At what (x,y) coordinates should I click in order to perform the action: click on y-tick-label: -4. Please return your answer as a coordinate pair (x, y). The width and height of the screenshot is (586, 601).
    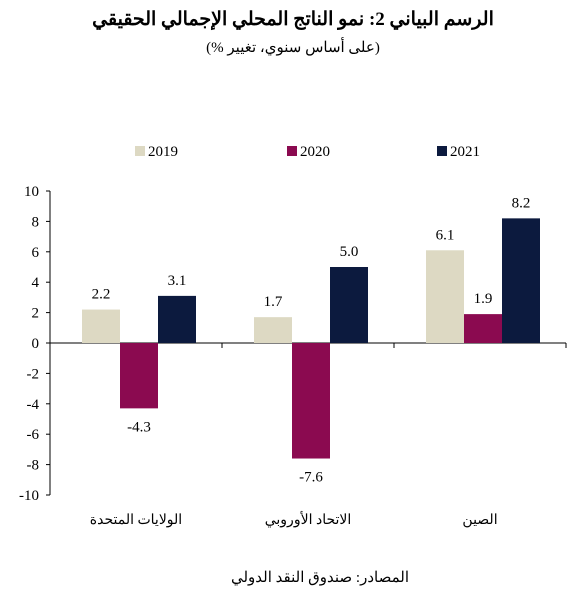
    Looking at the image, I should click on (33, 405).